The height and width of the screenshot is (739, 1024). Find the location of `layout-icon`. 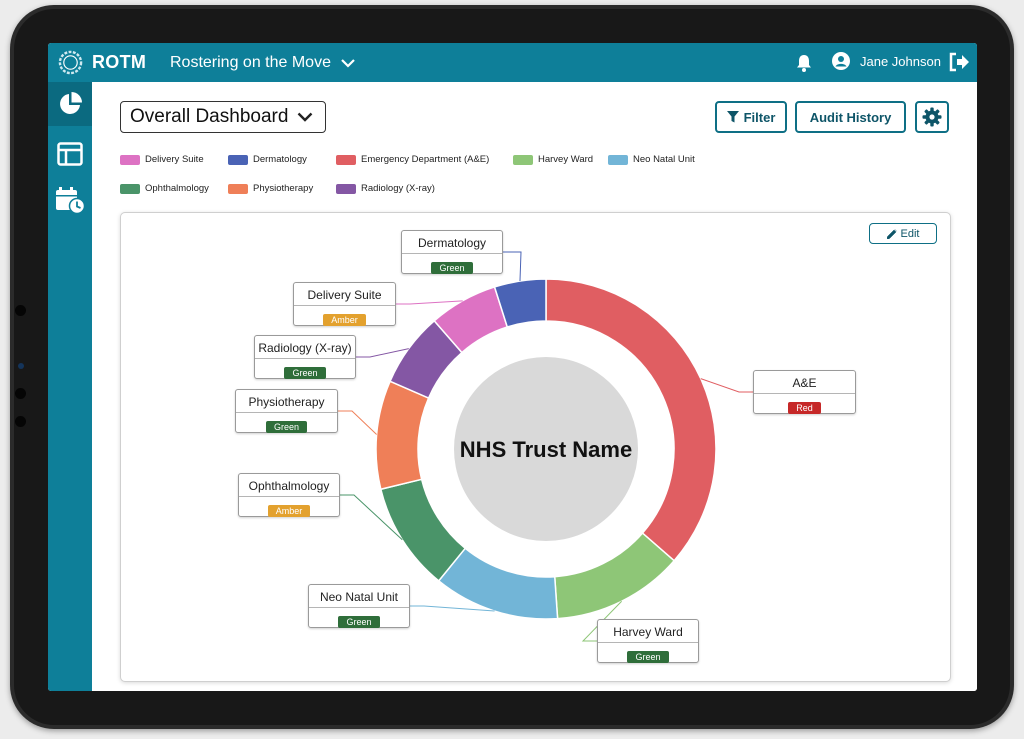

layout-icon is located at coordinates (70, 154).